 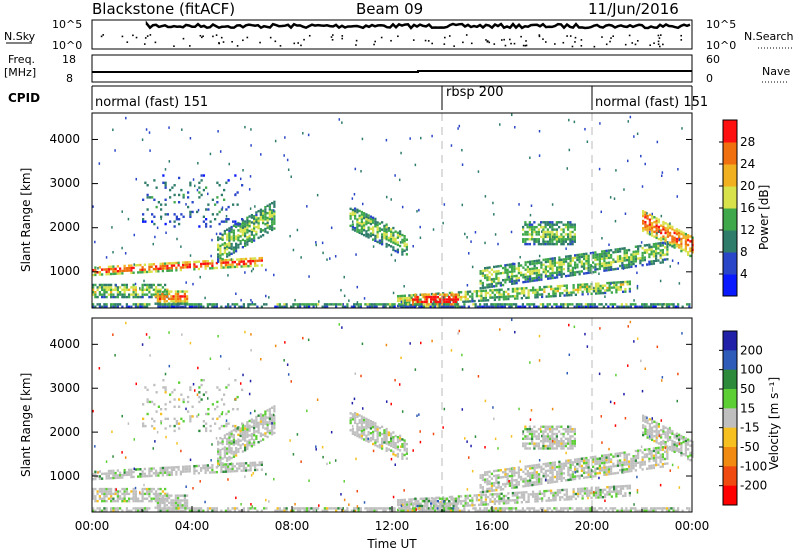 What do you see at coordinates (747, 208) in the screenshot?
I see `power-colorbar-tick-label: 16` at bounding box center [747, 208].